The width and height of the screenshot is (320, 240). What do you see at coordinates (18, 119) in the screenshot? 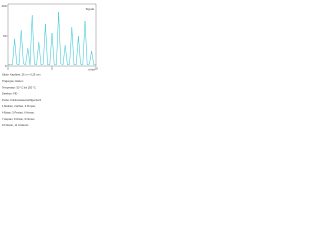
I see `caption-line: 7 Heptan, 8 Octan, 9 Nonan,` at bounding box center [18, 119].